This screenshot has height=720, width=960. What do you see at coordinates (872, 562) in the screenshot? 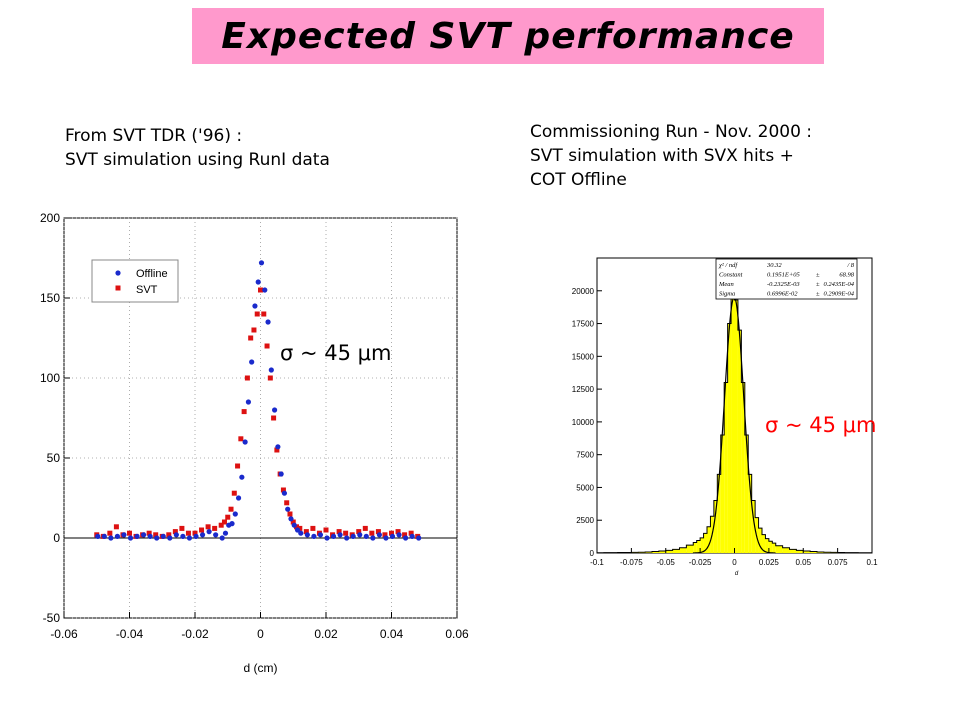
I see `right-x-tick-label: 0.1` at bounding box center [872, 562].